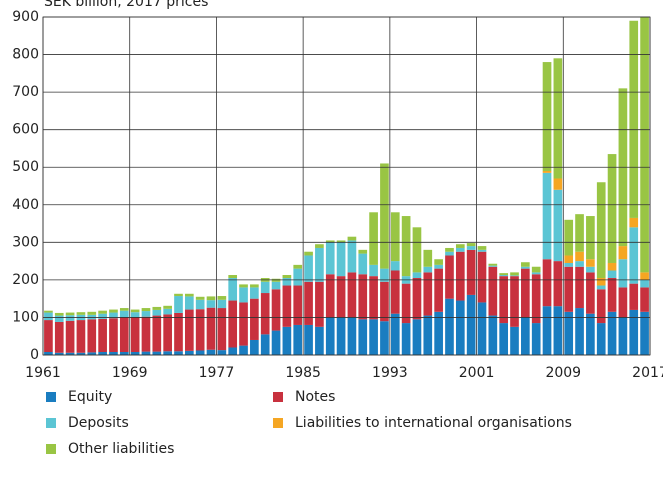 The height and width of the screenshot is (494, 663). I want to click on x-tick-label: 2017, so click(647, 373).